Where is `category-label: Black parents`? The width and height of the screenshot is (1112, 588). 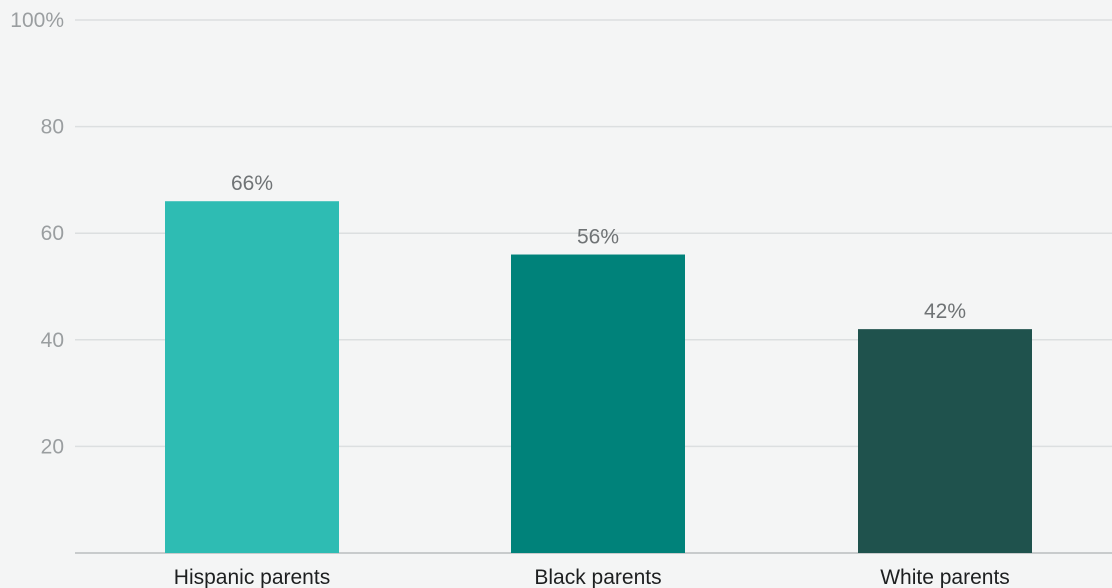
category-label: Black parents is located at coordinates (597, 577).